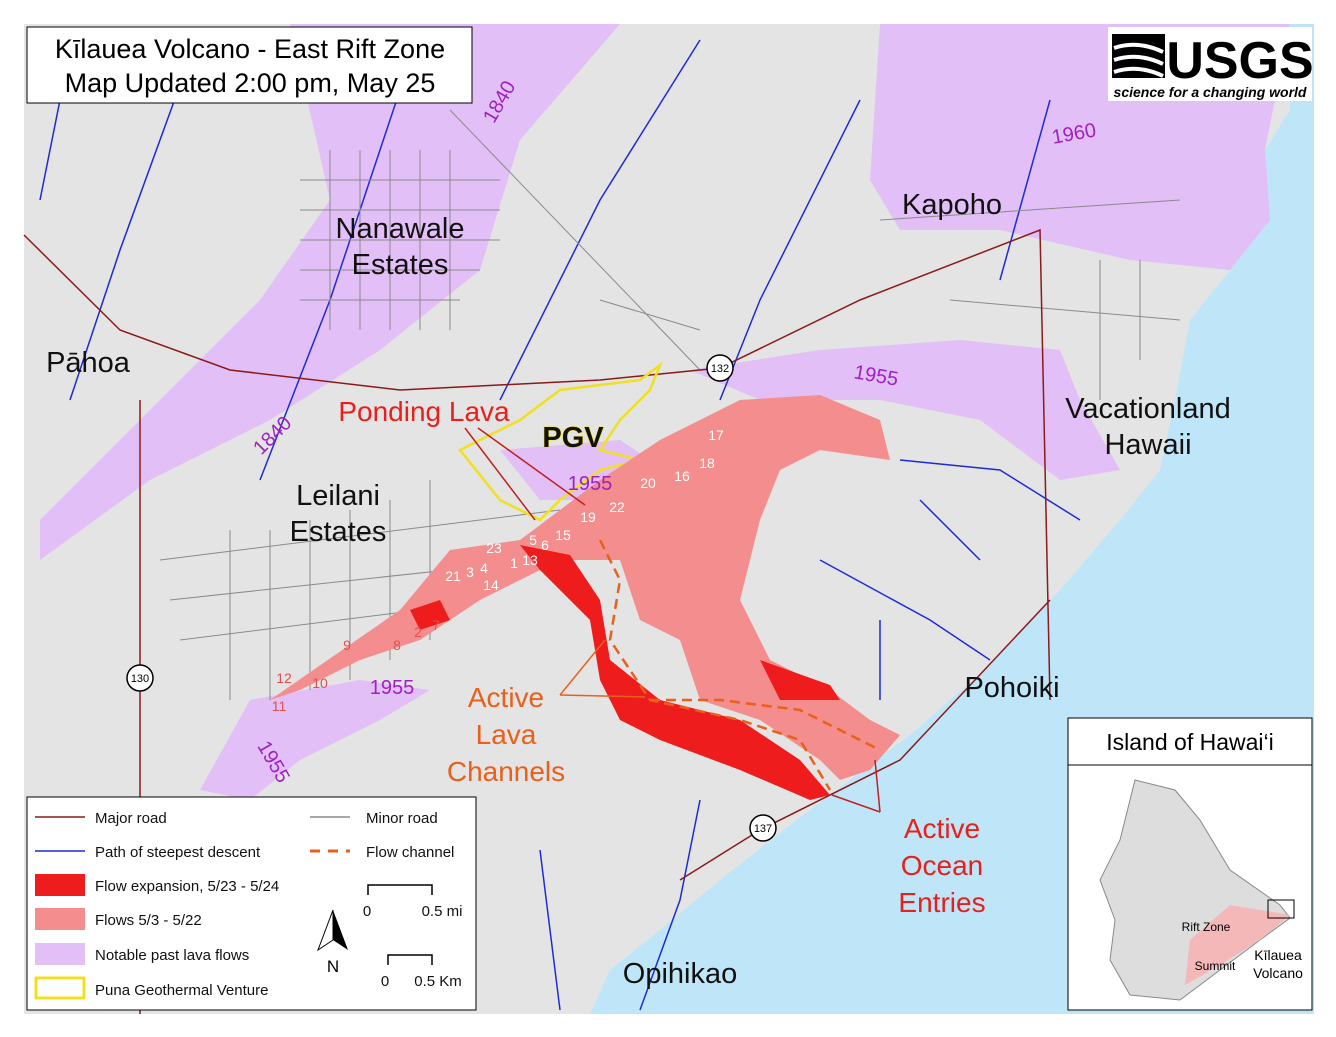  Describe the element at coordinates (514, 563) in the screenshot. I see `fissure-number: 1` at that location.